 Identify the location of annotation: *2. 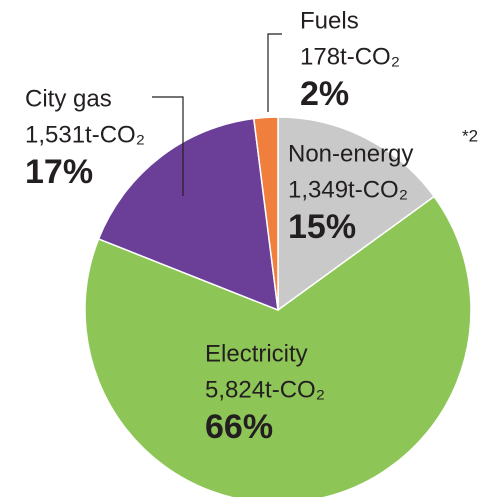
(470, 135).